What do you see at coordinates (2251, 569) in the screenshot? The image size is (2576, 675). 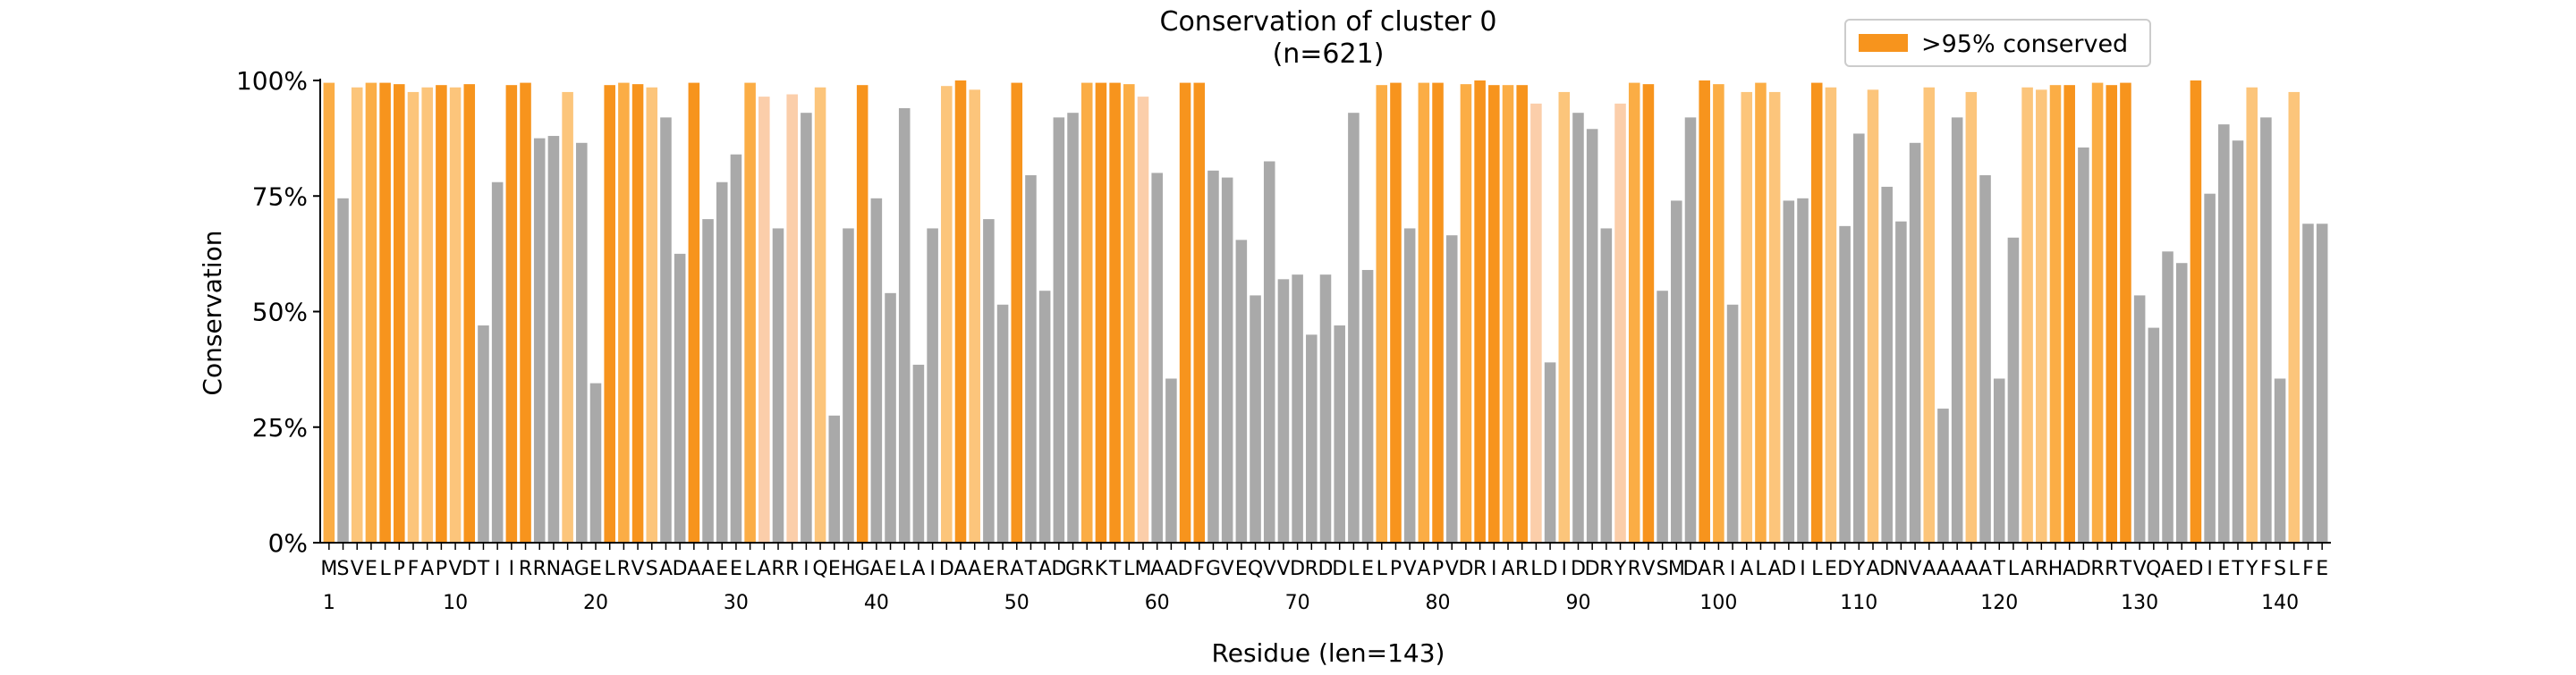 I see `residue-letter-138: Y` at bounding box center [2251, 569].